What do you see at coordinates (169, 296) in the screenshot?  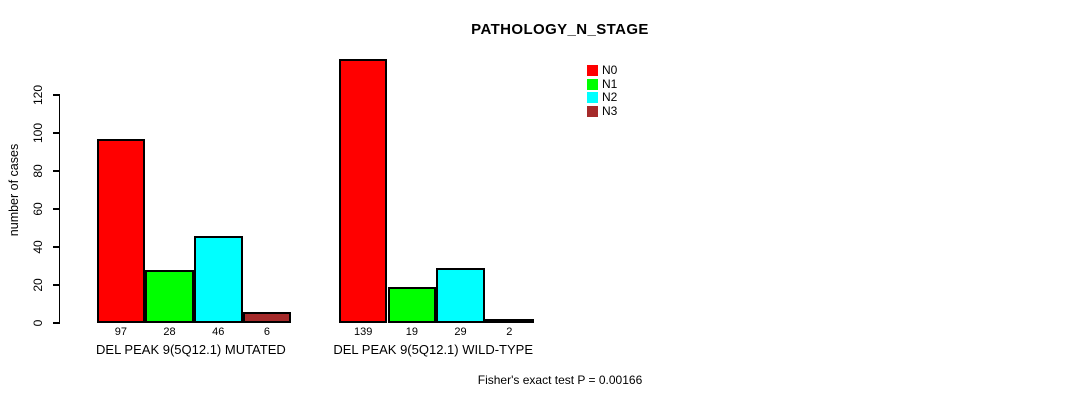 I see `bar-n1-del-peak-9-5q12-1-mutated` at bounding box center [169, 296].